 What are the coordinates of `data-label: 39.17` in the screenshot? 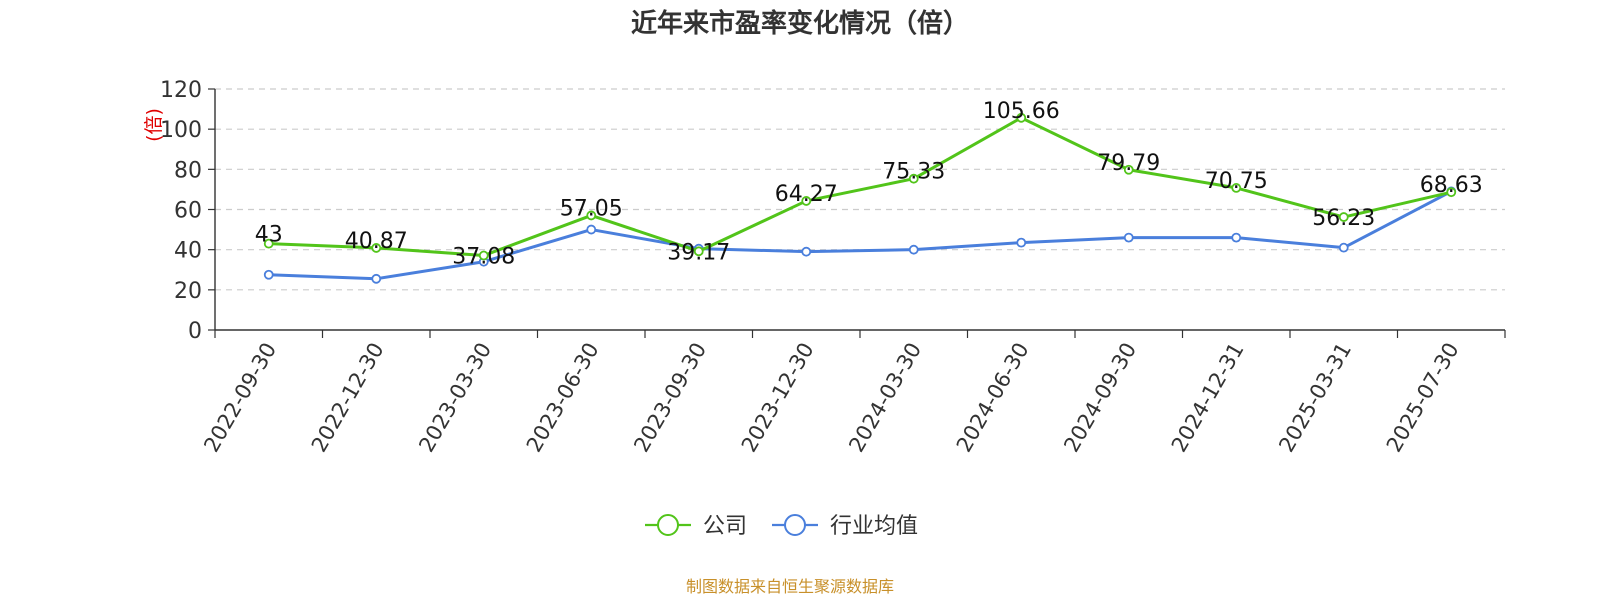 It's located at (698, 252).